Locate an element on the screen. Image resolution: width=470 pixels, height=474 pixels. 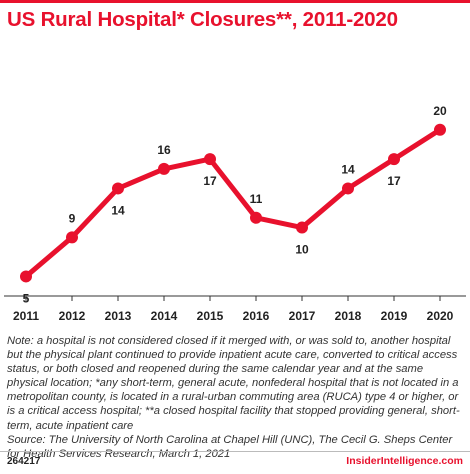
data-point-2013 is located at coordinates (118, 188).